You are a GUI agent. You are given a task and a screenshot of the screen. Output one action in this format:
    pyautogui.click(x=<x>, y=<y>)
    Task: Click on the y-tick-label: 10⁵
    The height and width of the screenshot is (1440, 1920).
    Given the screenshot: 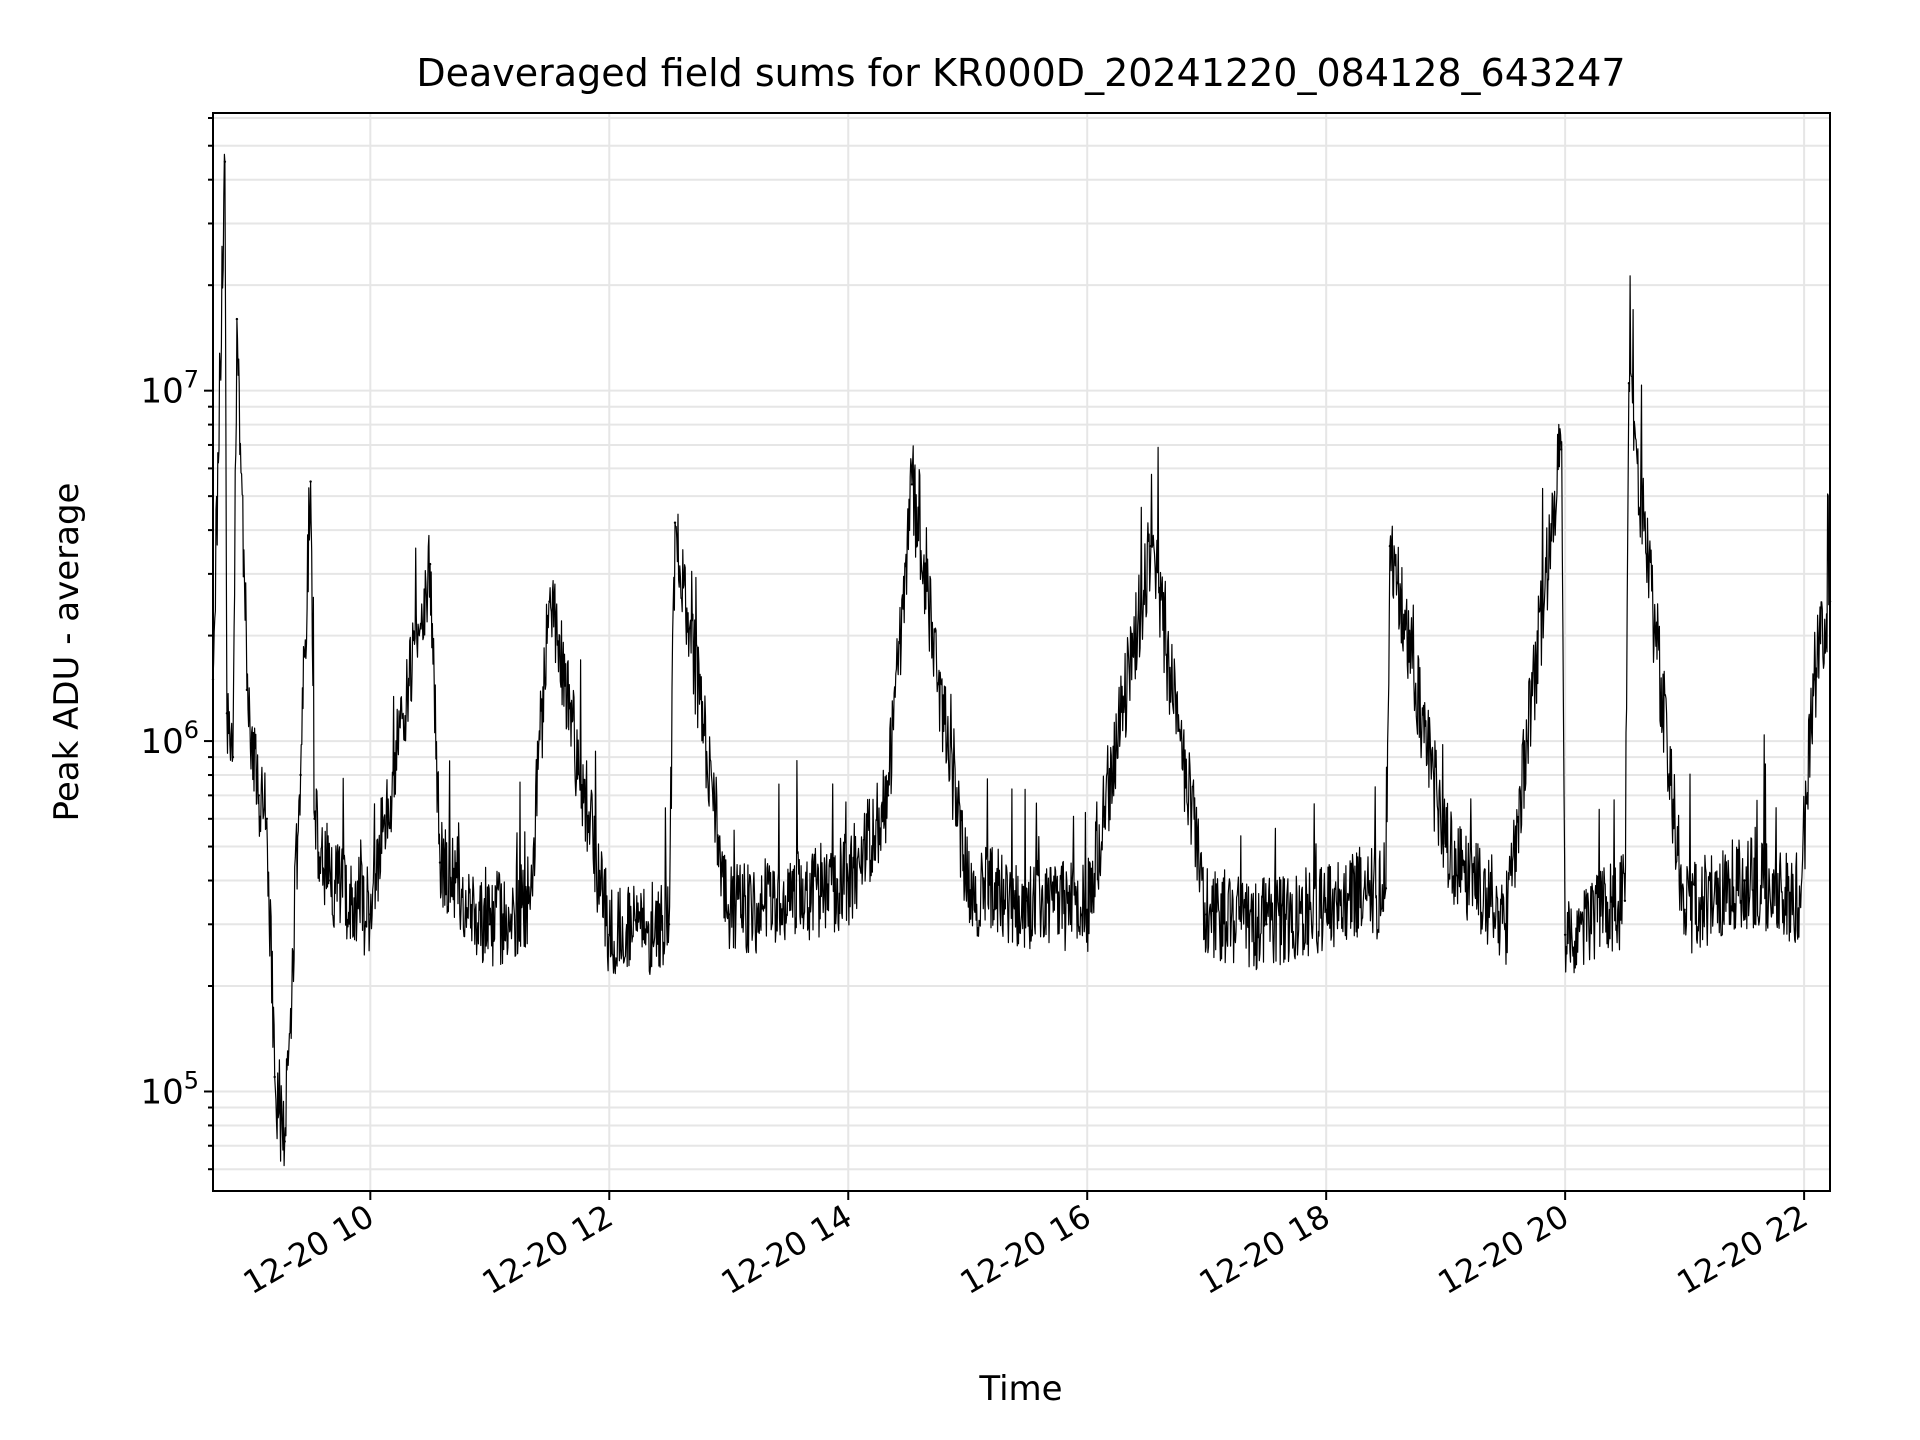 What is the action you would take?
    pyautogui.click(x=169, y=1089)
    